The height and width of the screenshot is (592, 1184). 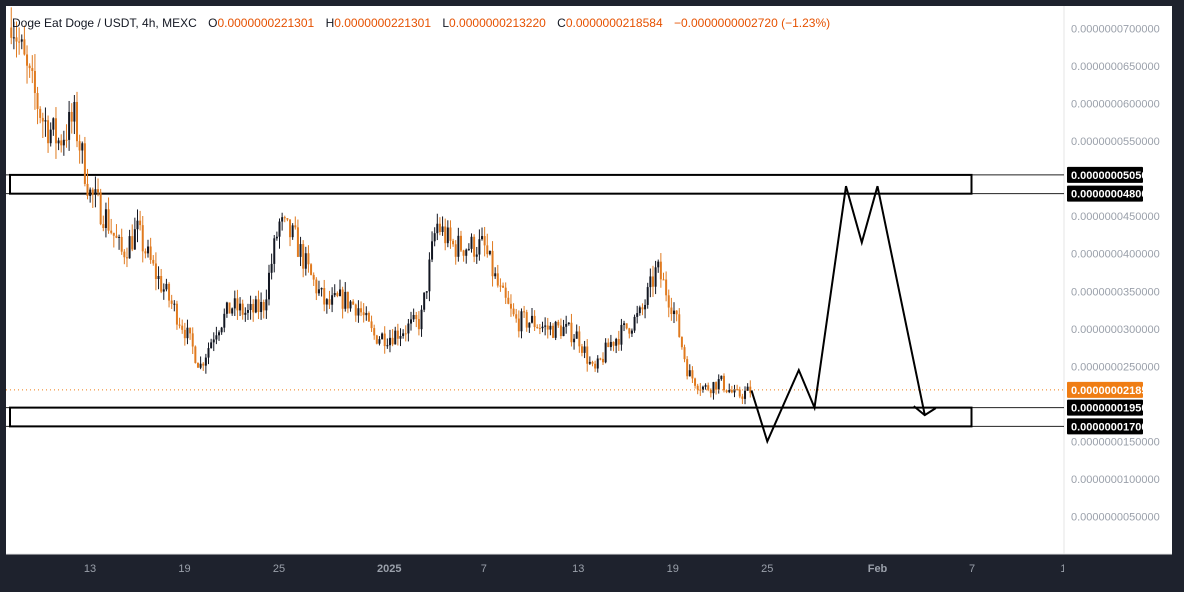 I want to click on symbol-title: Doge Eat Doge / USDT, 4h, MEXC, so click(x=104, y=23).